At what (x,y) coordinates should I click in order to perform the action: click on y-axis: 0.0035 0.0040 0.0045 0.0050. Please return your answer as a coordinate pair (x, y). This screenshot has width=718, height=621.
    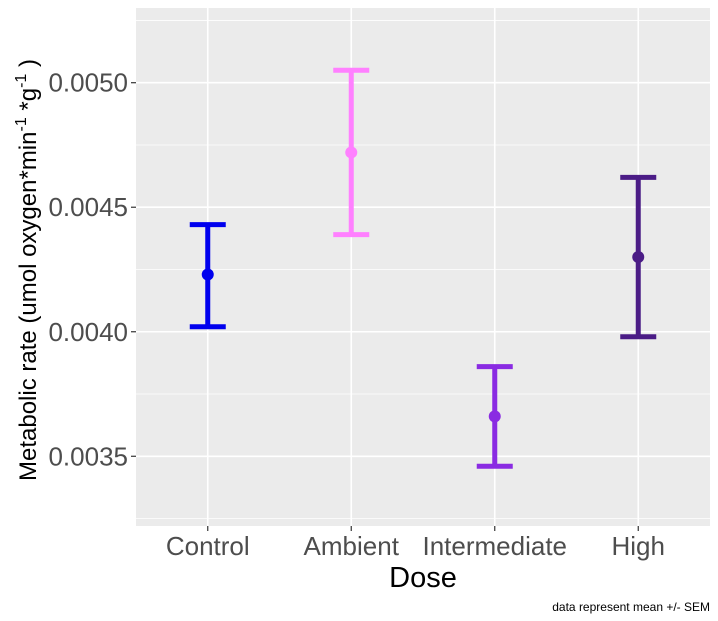
    Looking at the image, I should click on (92, 269).